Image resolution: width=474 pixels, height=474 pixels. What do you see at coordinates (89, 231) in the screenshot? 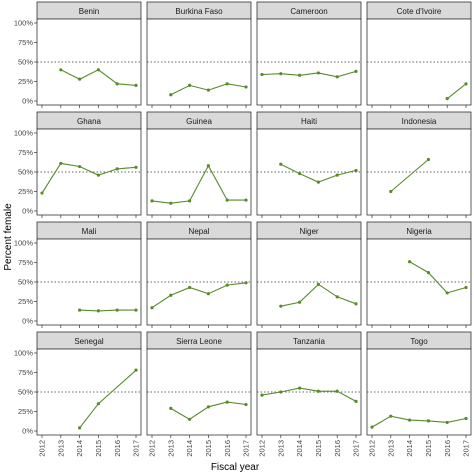
I see `panel-title: Mali` at bounding box center [89, 231].